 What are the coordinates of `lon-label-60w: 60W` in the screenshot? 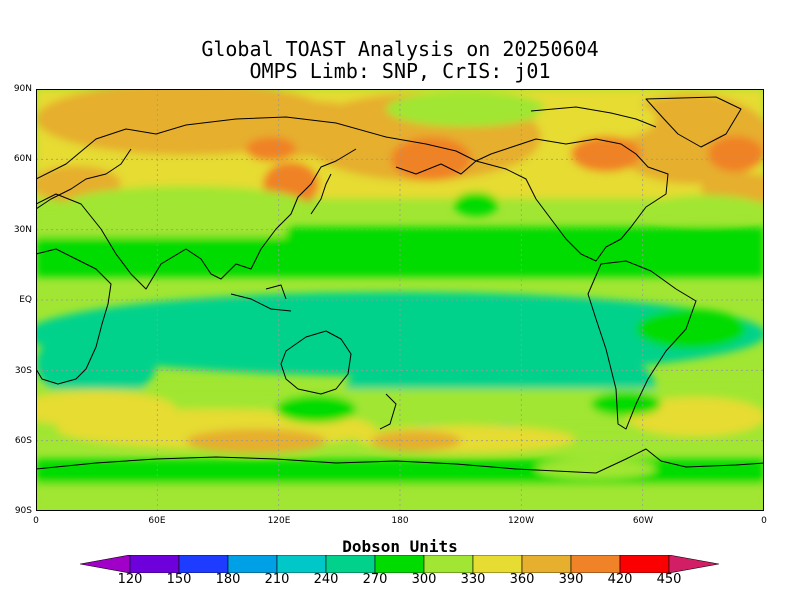 It's located at (643, 521).